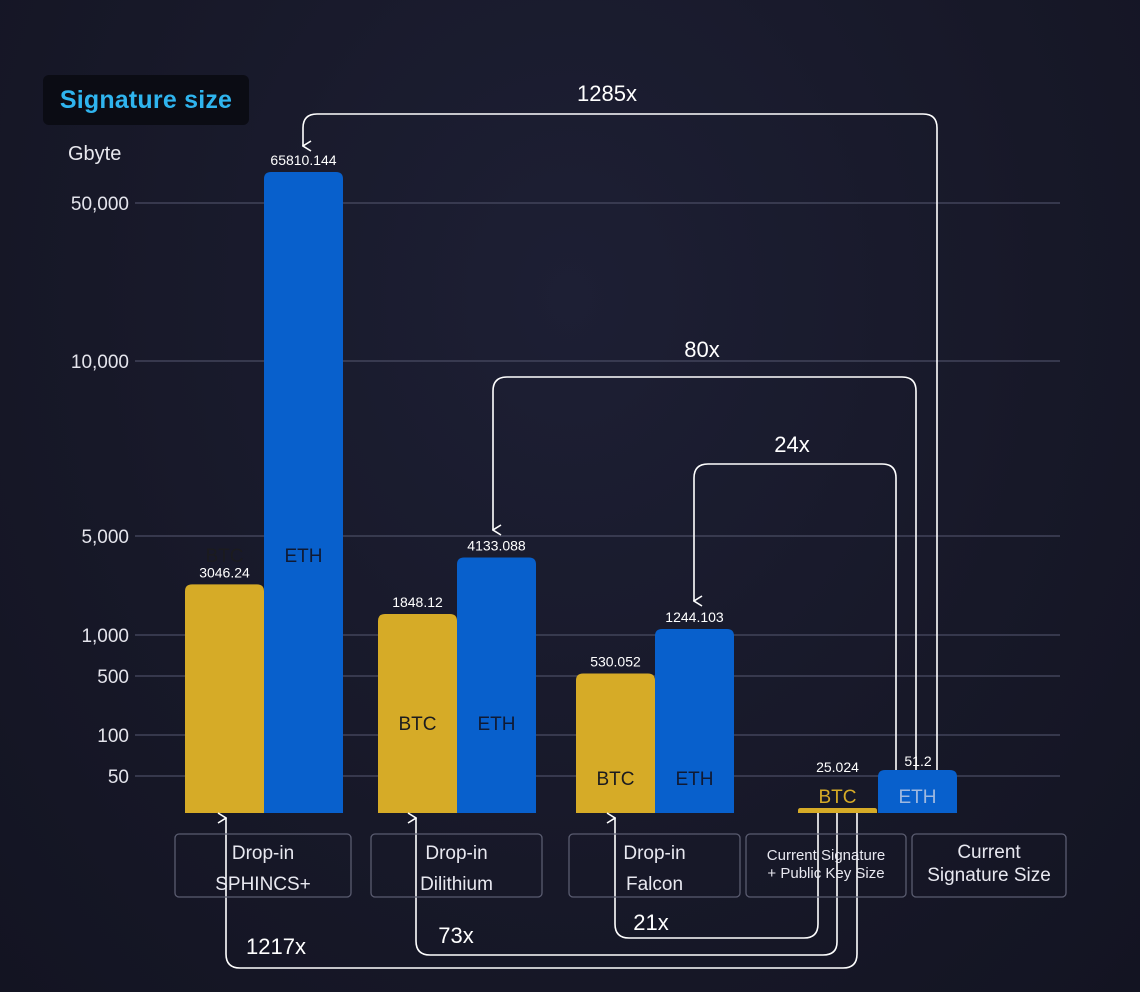 This screenshot has width=1140, height=992. I want to click on category-label: Signature Size, so click(989, 875).